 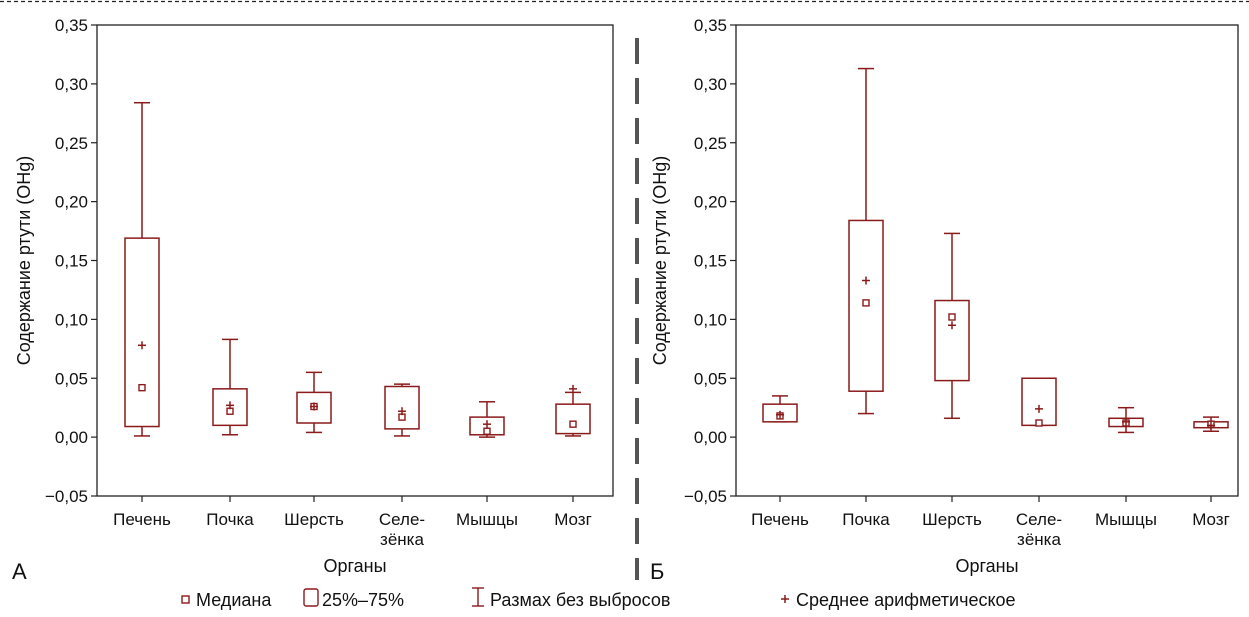 What do you see at coordinates (785, 599) in the screenshot?
I see `plus-icon` at bounding box center [785, 599].